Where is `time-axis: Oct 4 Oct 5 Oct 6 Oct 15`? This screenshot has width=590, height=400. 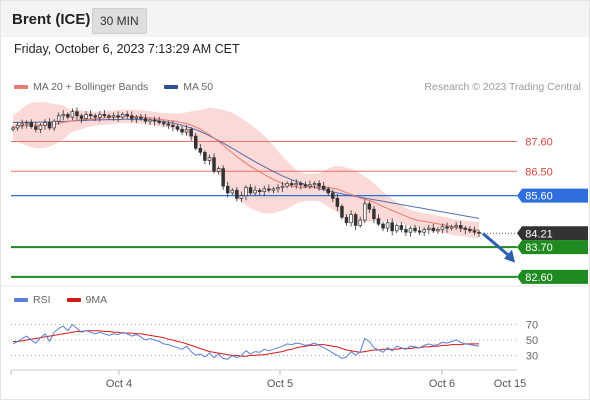 time-axis: Oct 4 Oct 5 Oct 6 Oct 15 is located at coordinates (268, 379).